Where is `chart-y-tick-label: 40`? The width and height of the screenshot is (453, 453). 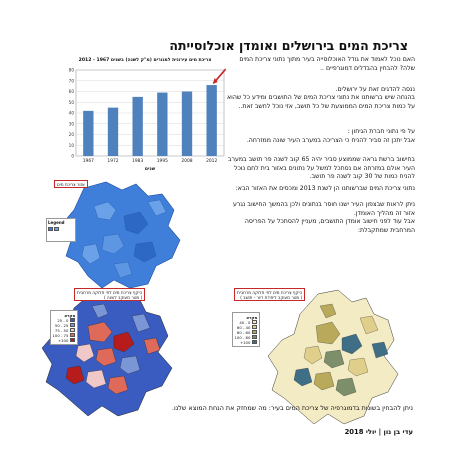 chart-y-tick-label: 40 is located at coordinates (72, 113).